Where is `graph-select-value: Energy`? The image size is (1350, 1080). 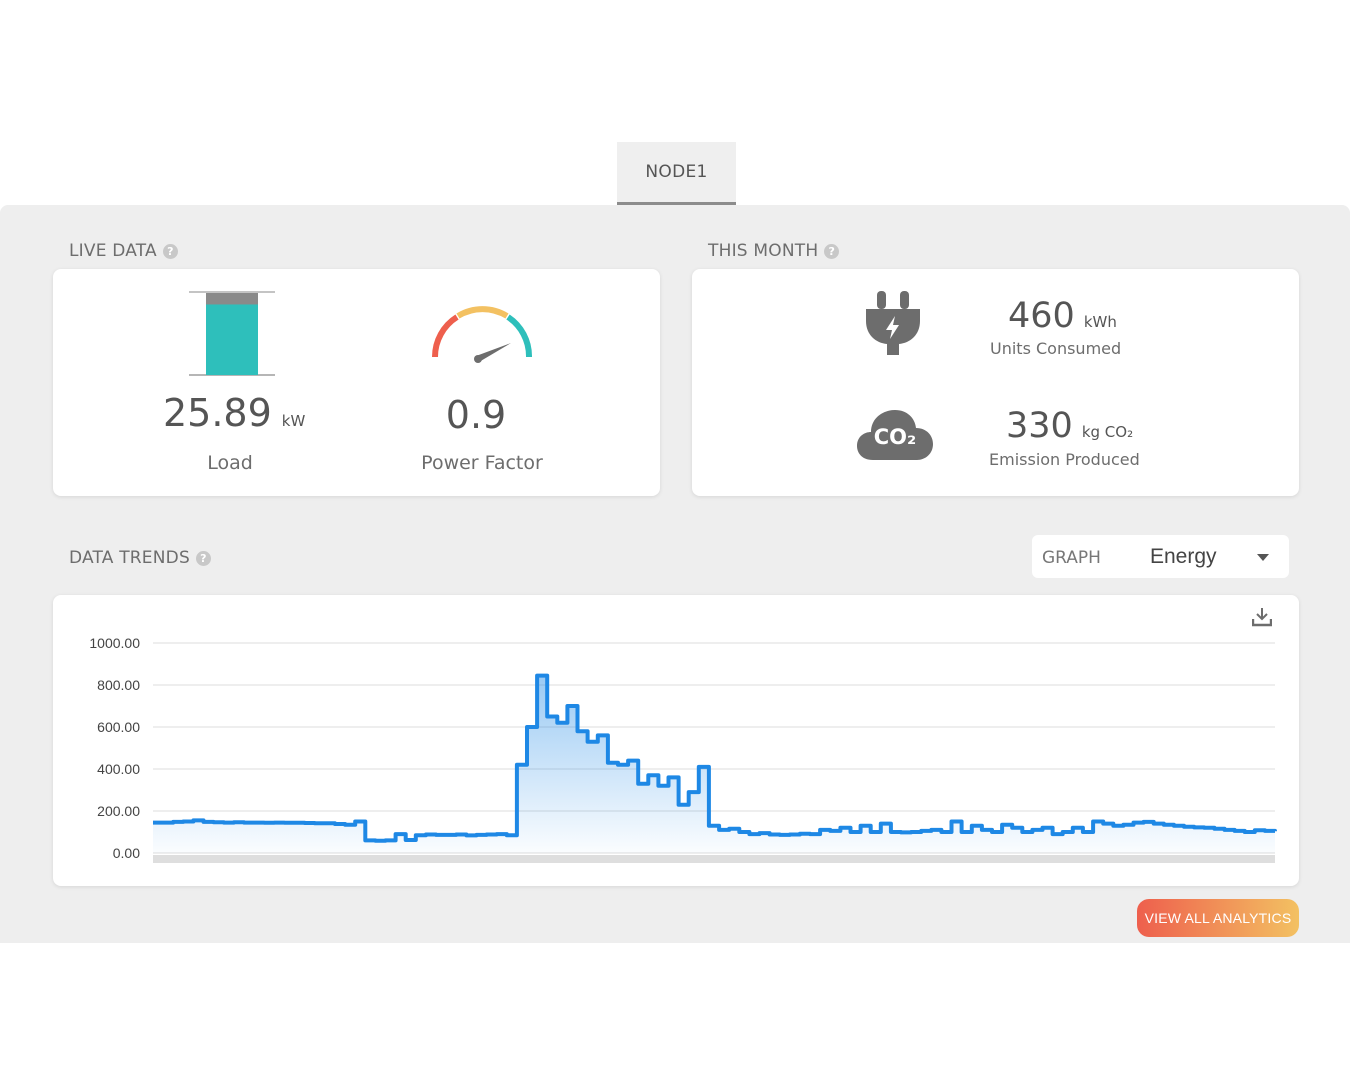
graph-select-value: Energy is located at coordinates (1183, 556).